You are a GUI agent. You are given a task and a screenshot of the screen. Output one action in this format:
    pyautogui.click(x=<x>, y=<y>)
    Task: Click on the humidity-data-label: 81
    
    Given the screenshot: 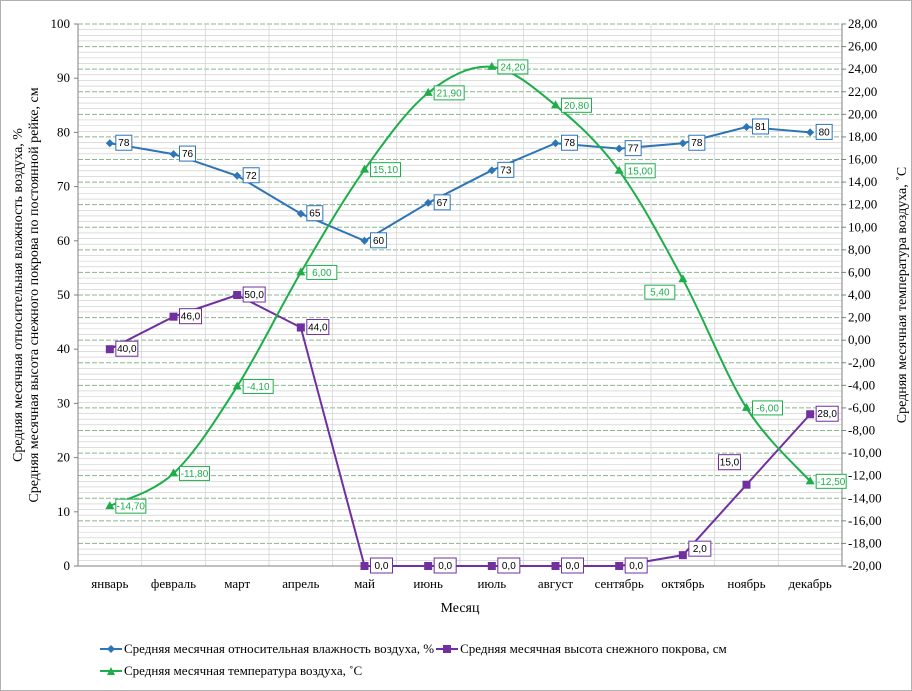 What is the action you would take?
    pyautogui.click(x=760, y=126)
    